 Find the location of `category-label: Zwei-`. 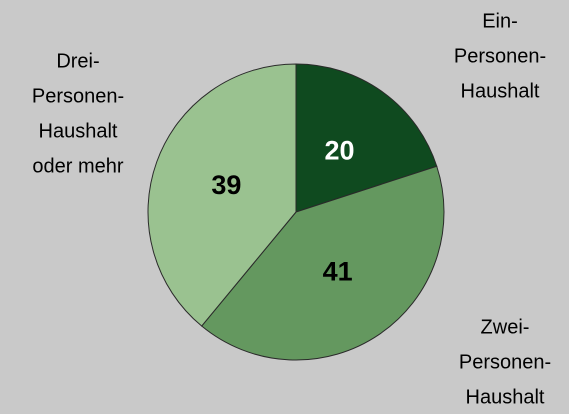

category-label: Zwei- is located at coordinates (505, 327).